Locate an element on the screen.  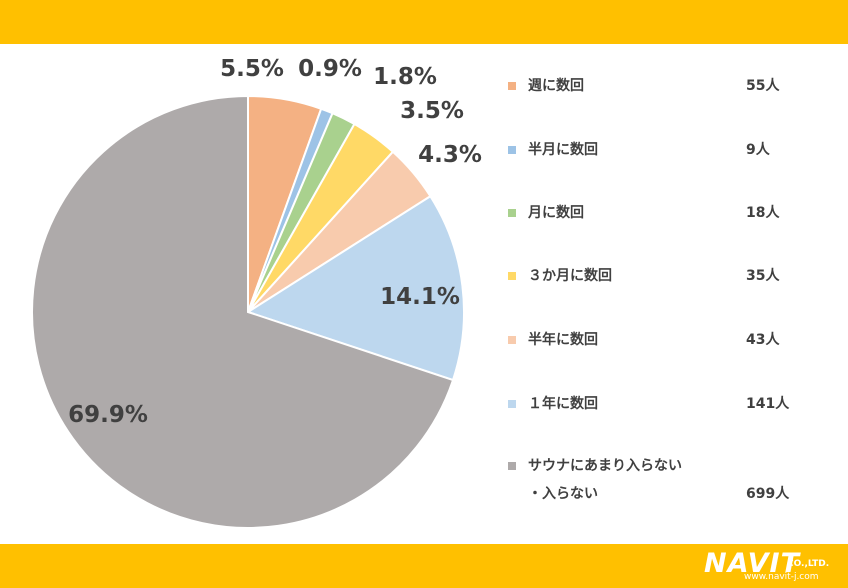
legend-item: サウナにあまり入らない 699人 ・入らない is located at coordinates (658, 479).